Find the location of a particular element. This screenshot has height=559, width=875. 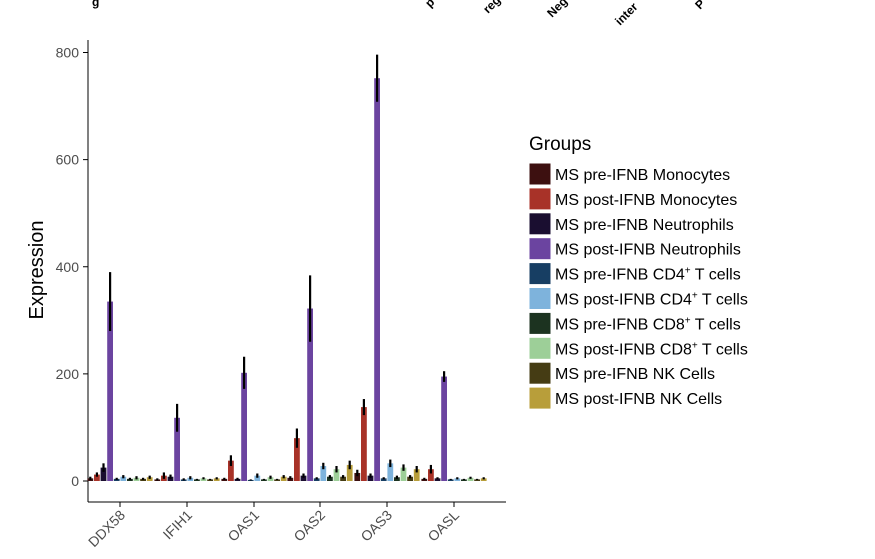

top-fragment-5: inter is located at coordinates (626, 14).